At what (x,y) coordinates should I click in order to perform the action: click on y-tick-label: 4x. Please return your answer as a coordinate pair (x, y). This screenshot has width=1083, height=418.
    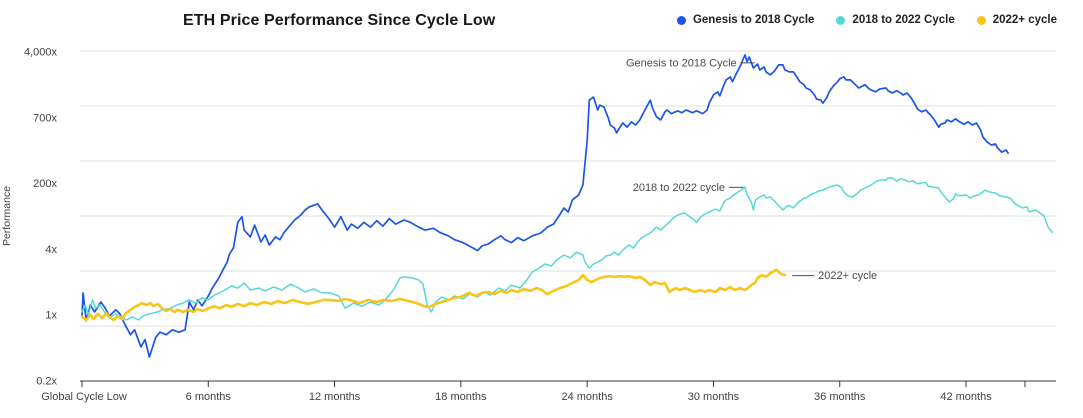
    Looking at the image, I should click on (51, 250).